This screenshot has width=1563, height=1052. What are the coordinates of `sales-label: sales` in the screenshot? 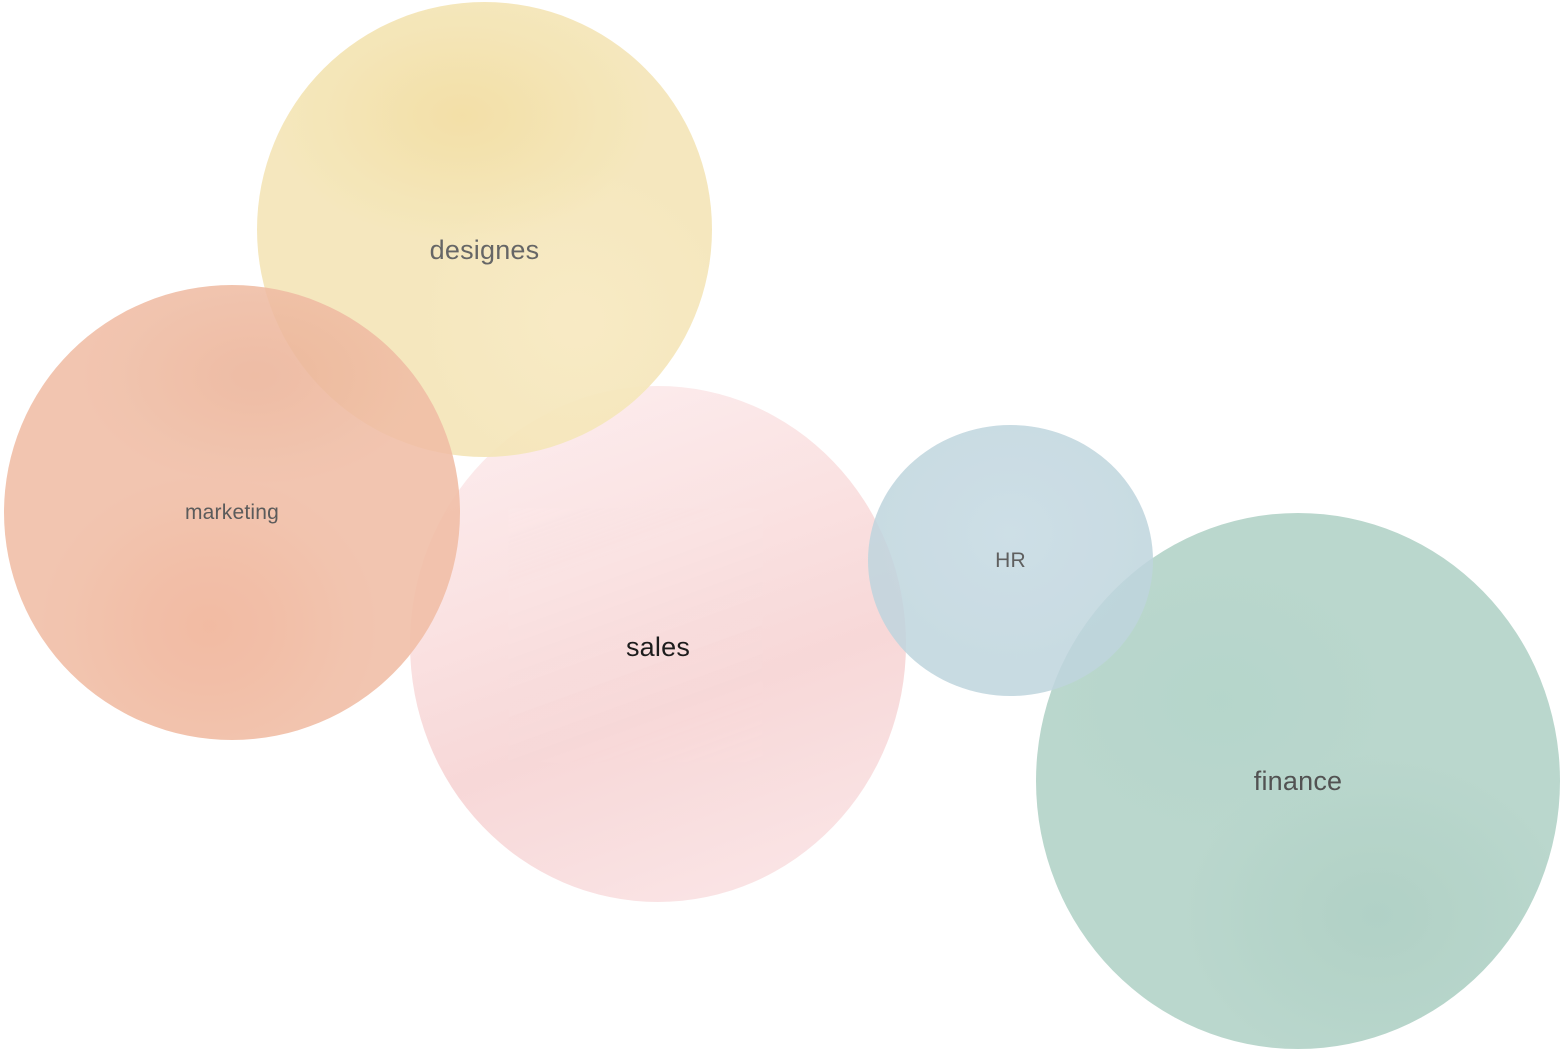 It's located at (658, 646).